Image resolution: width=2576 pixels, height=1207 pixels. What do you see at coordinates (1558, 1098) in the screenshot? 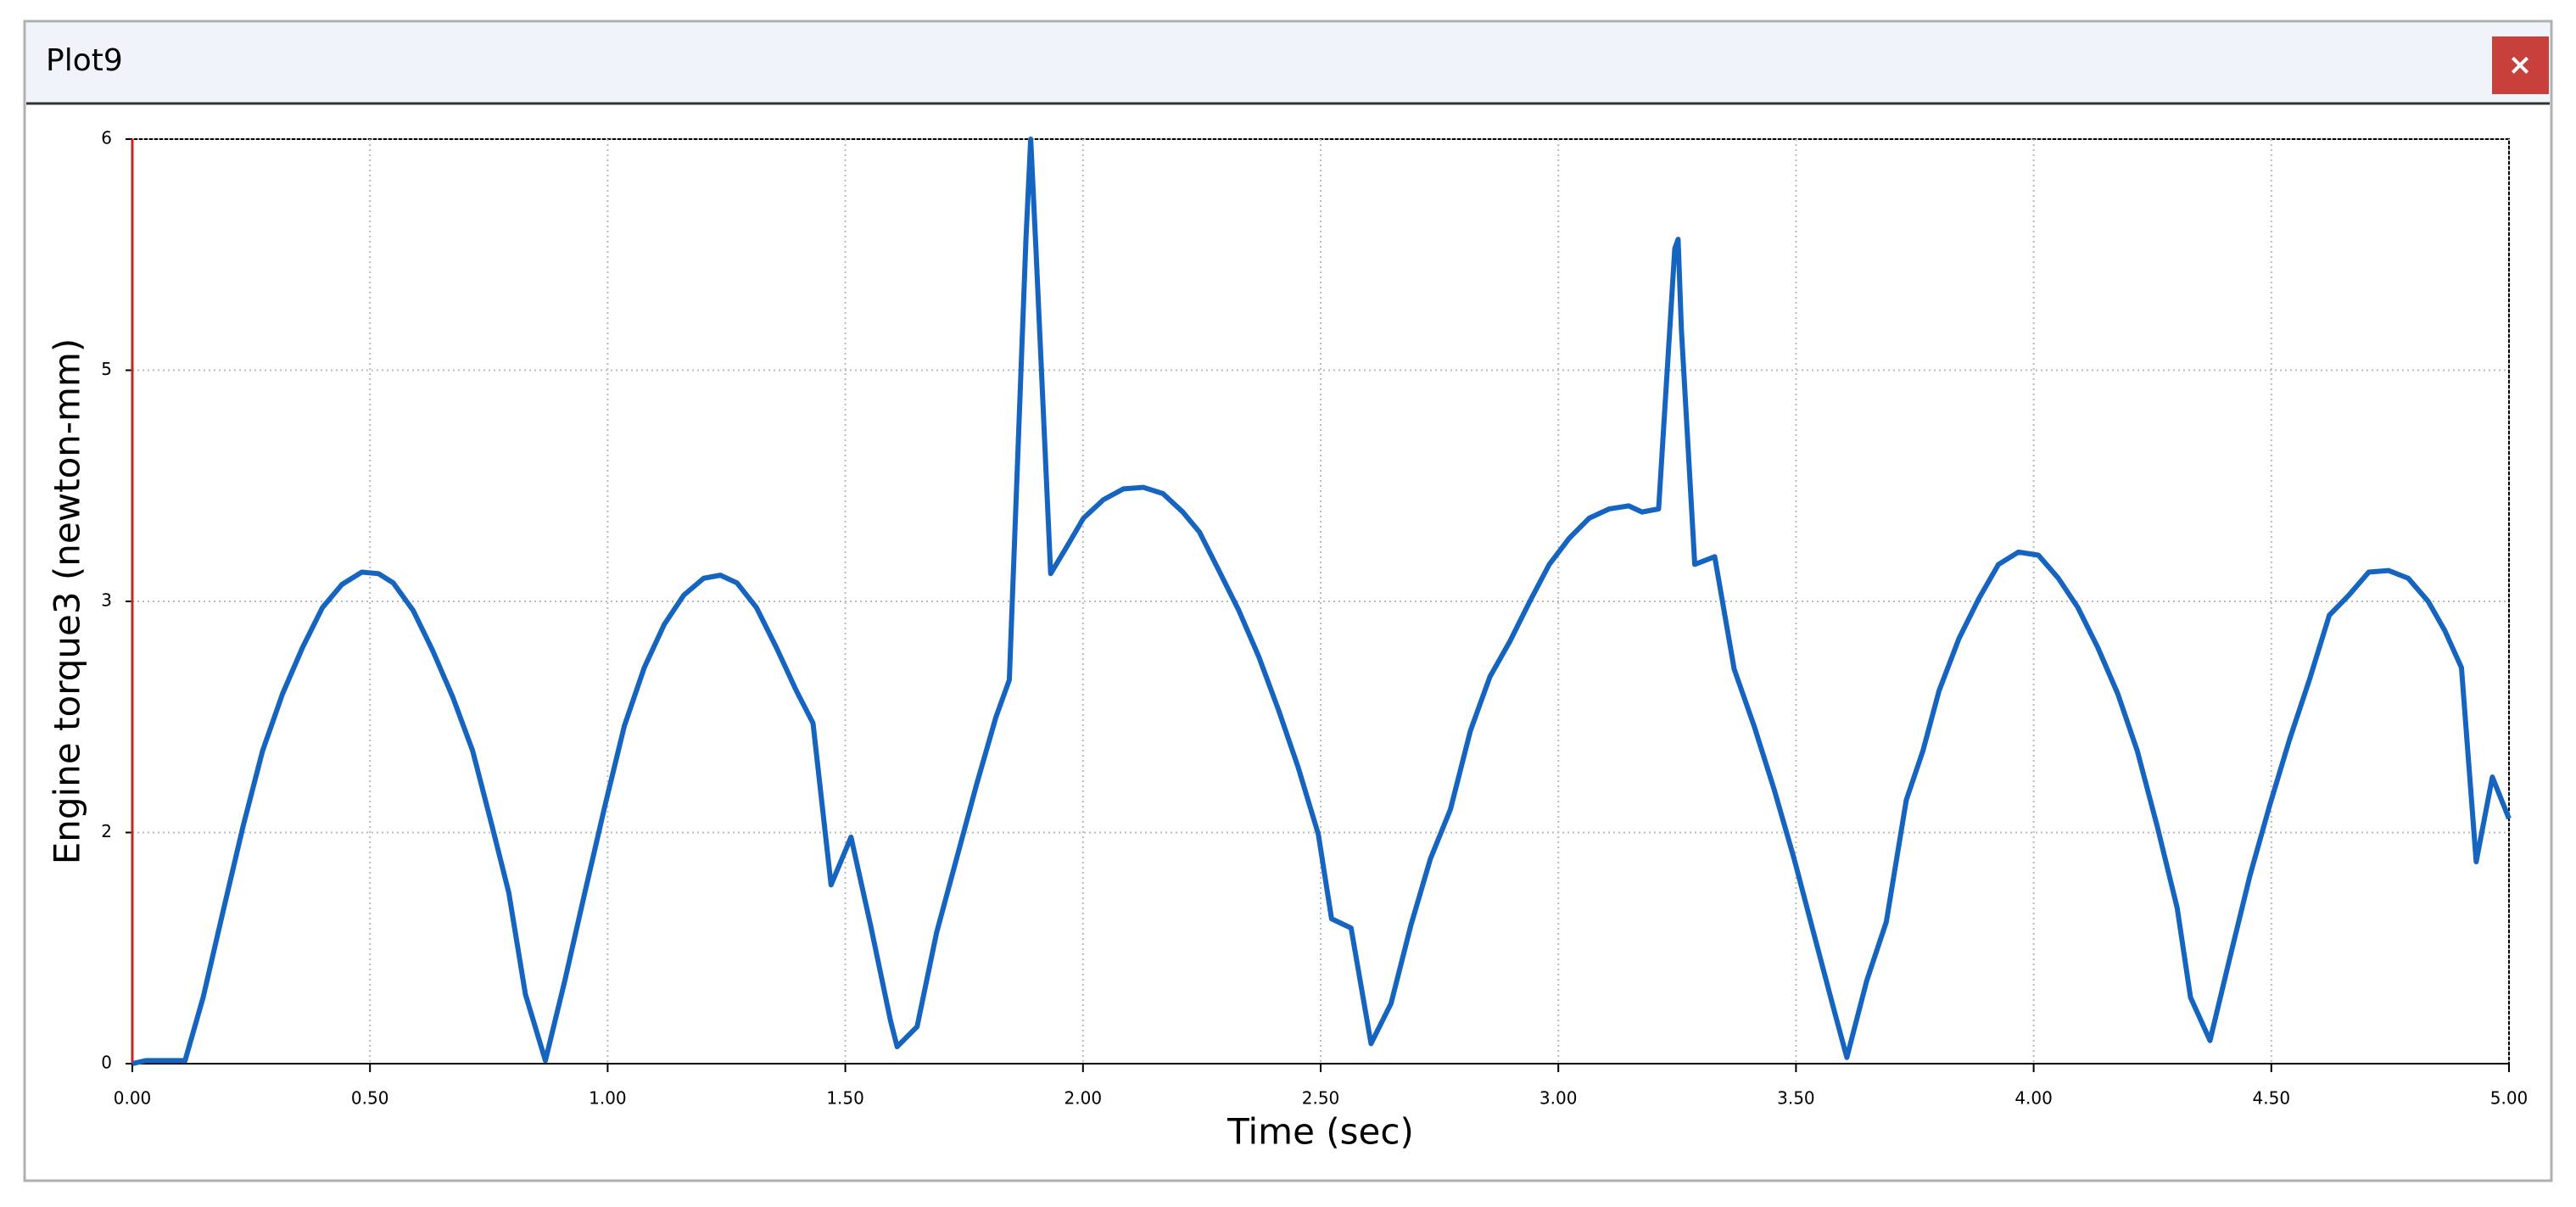
I see `x-tick-label: 3.00` at bounding box center [1558, 1098].